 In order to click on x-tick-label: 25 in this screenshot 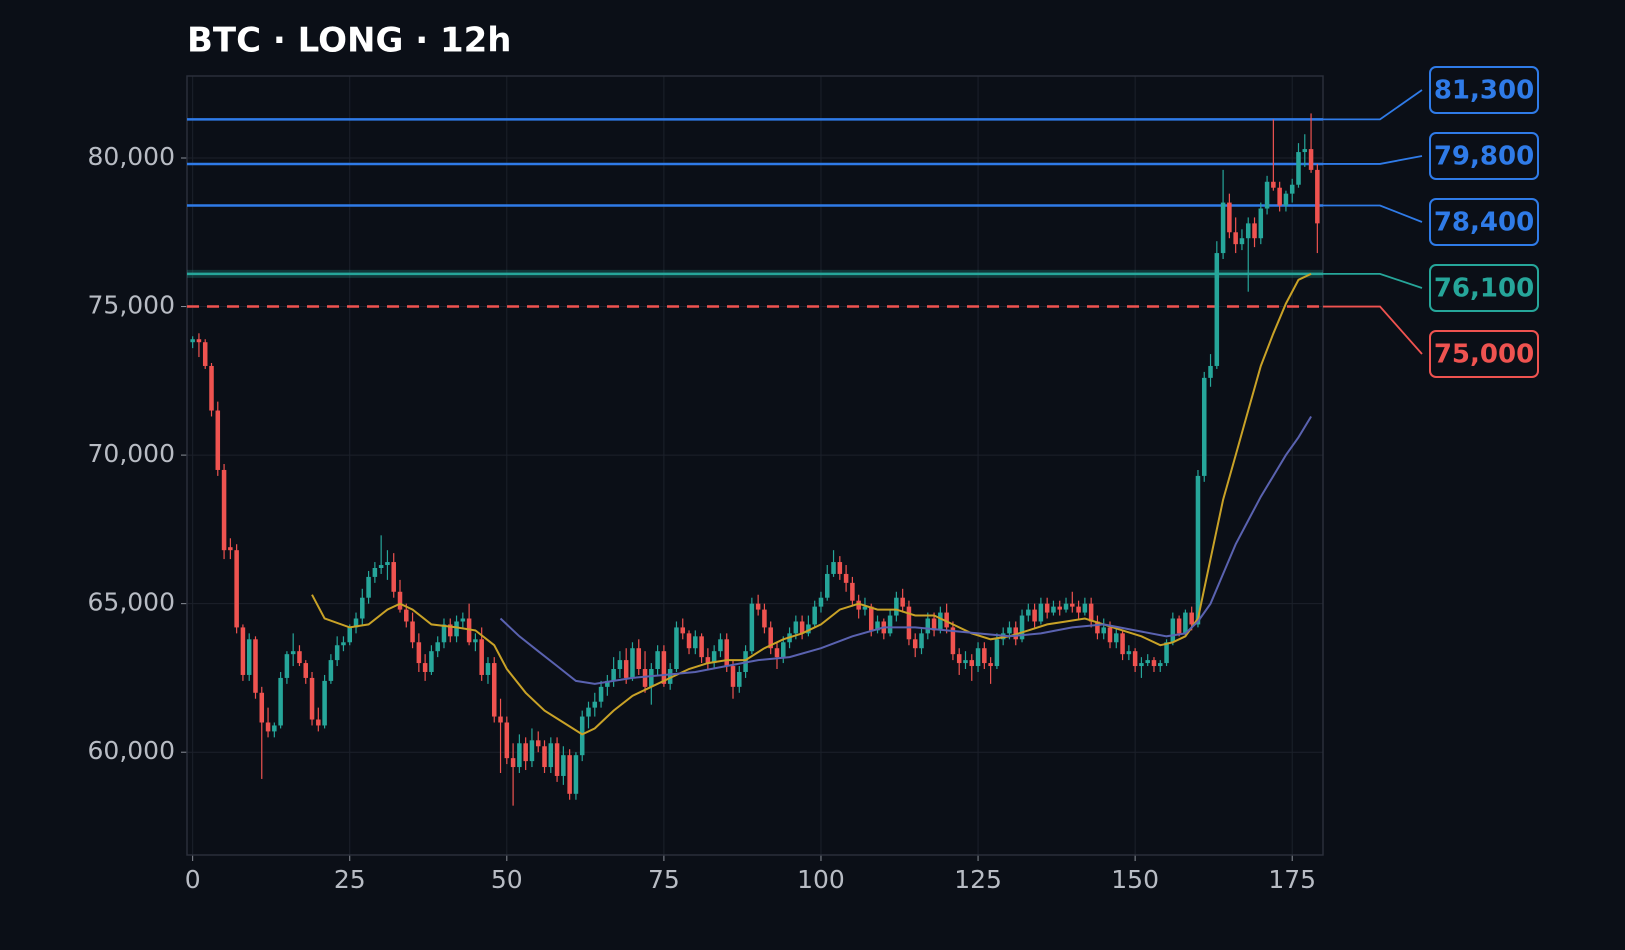, I will do `click(350, 879)`.